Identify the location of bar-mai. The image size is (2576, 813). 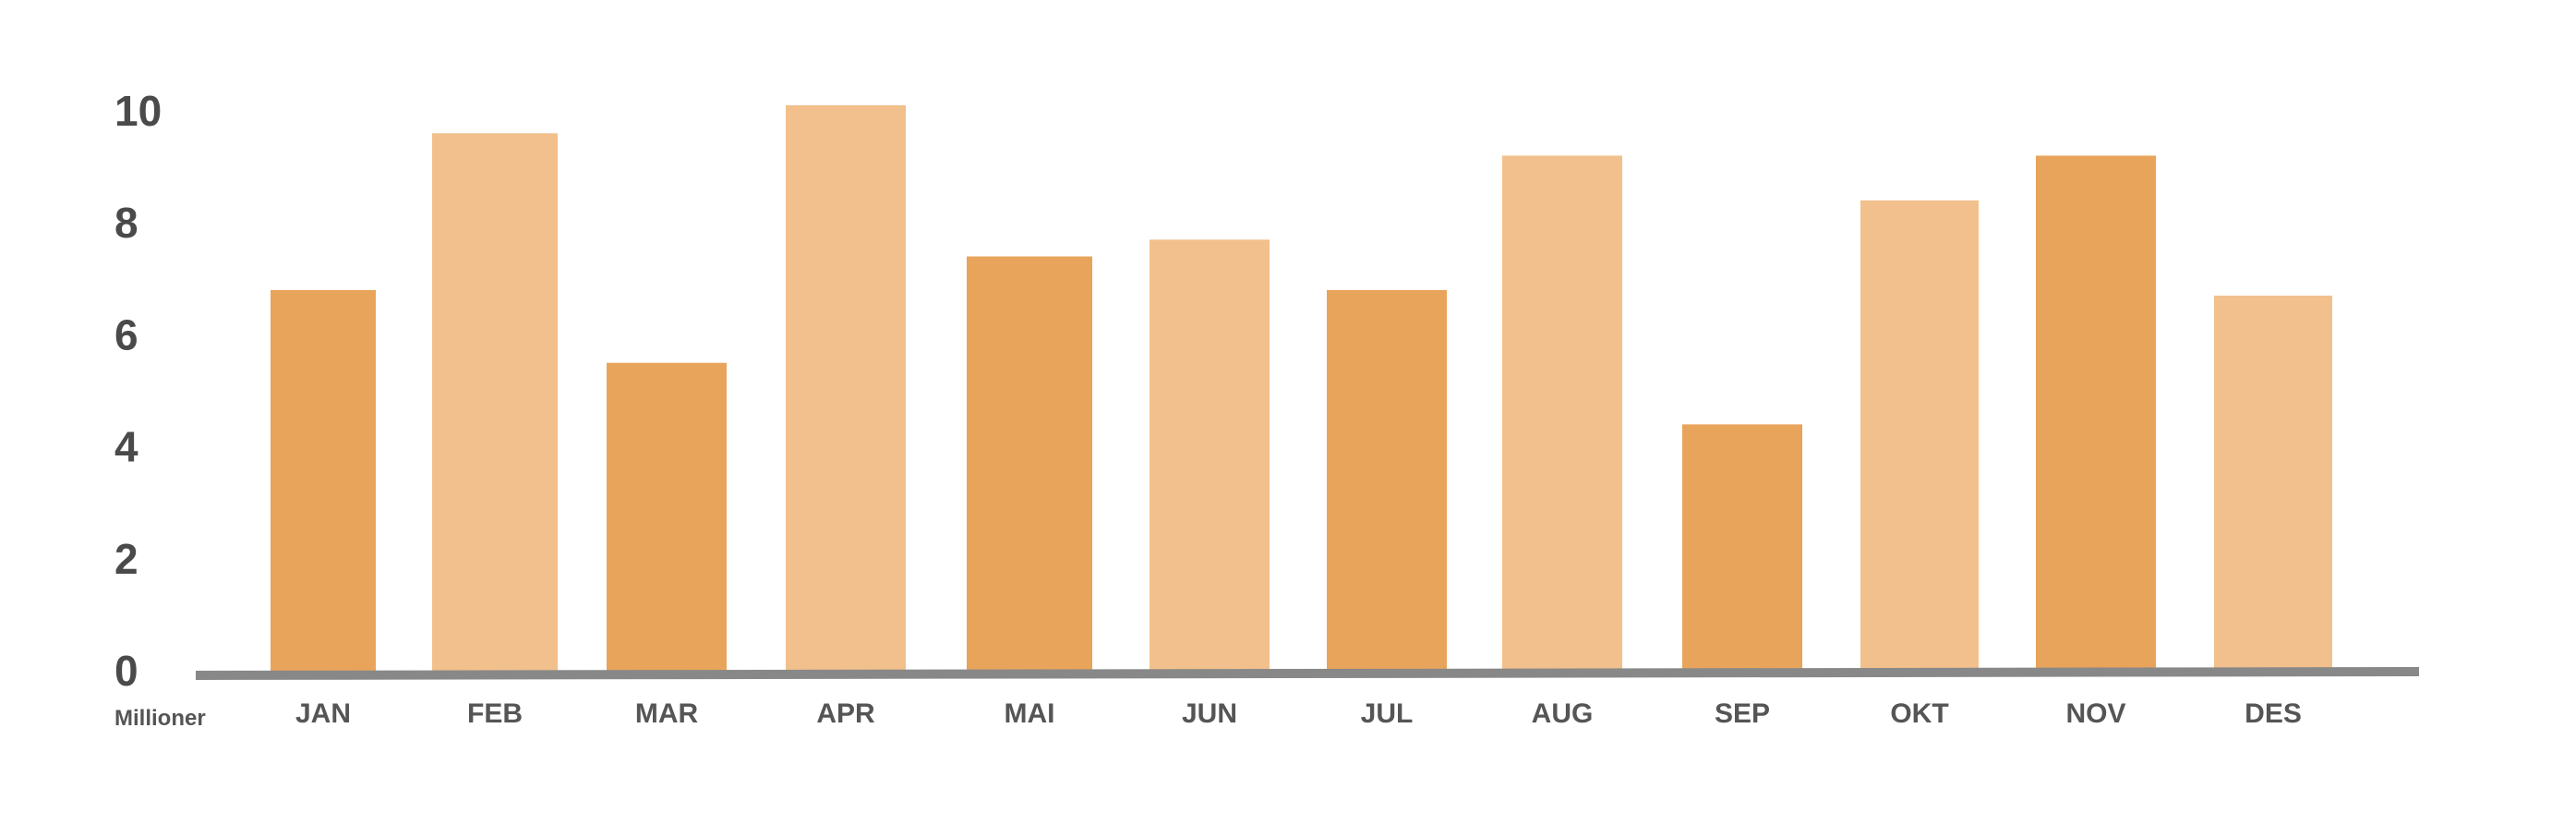
(1029, 466).